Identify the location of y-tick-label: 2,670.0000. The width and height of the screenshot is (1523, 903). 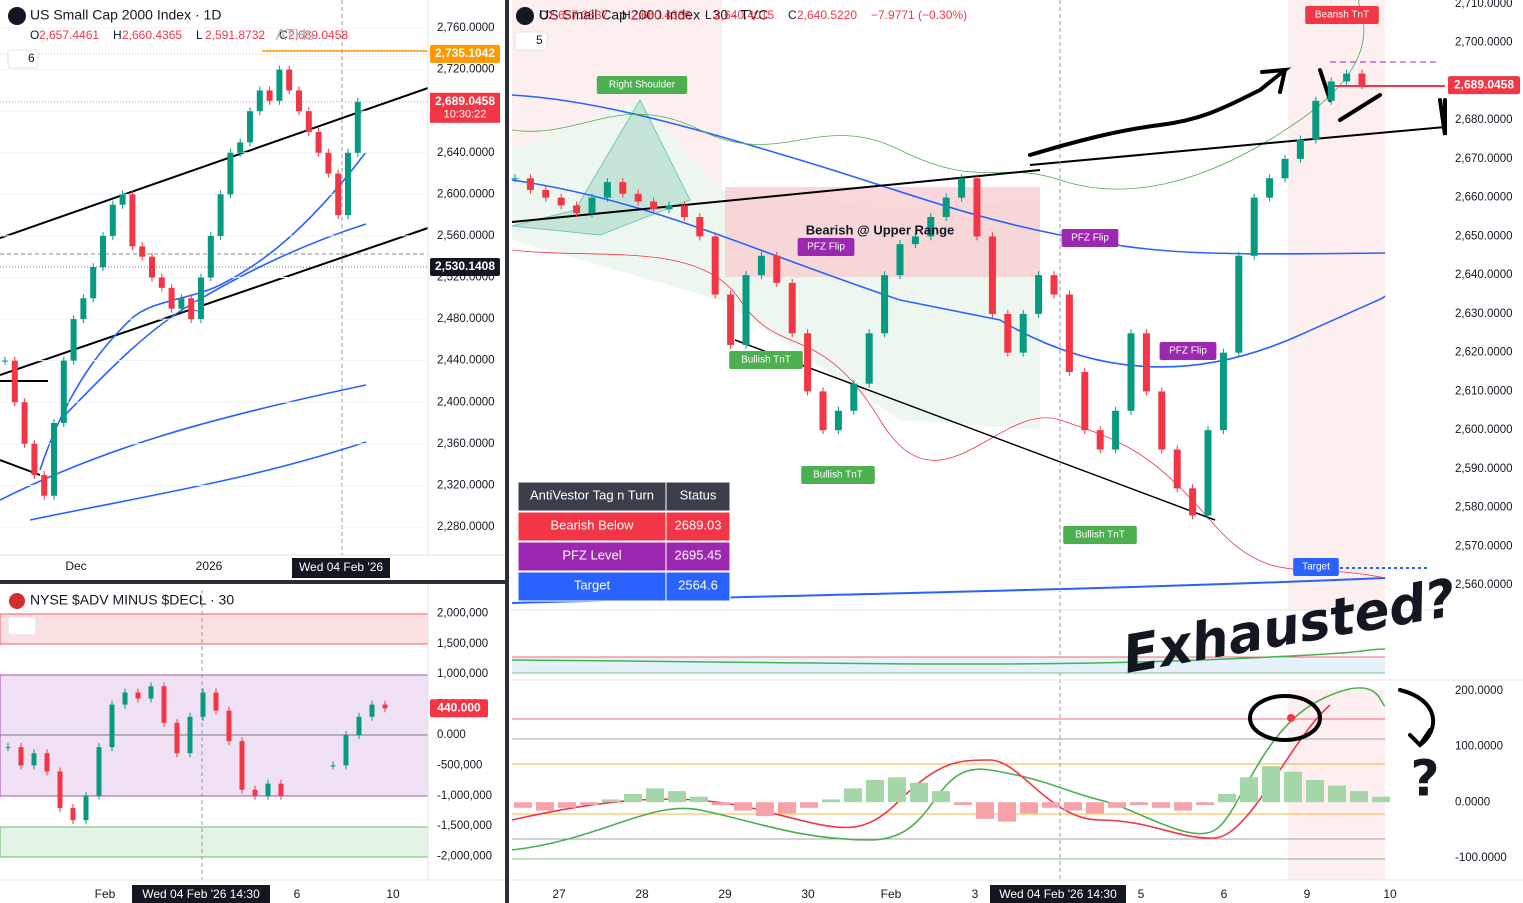
(1484, 159).